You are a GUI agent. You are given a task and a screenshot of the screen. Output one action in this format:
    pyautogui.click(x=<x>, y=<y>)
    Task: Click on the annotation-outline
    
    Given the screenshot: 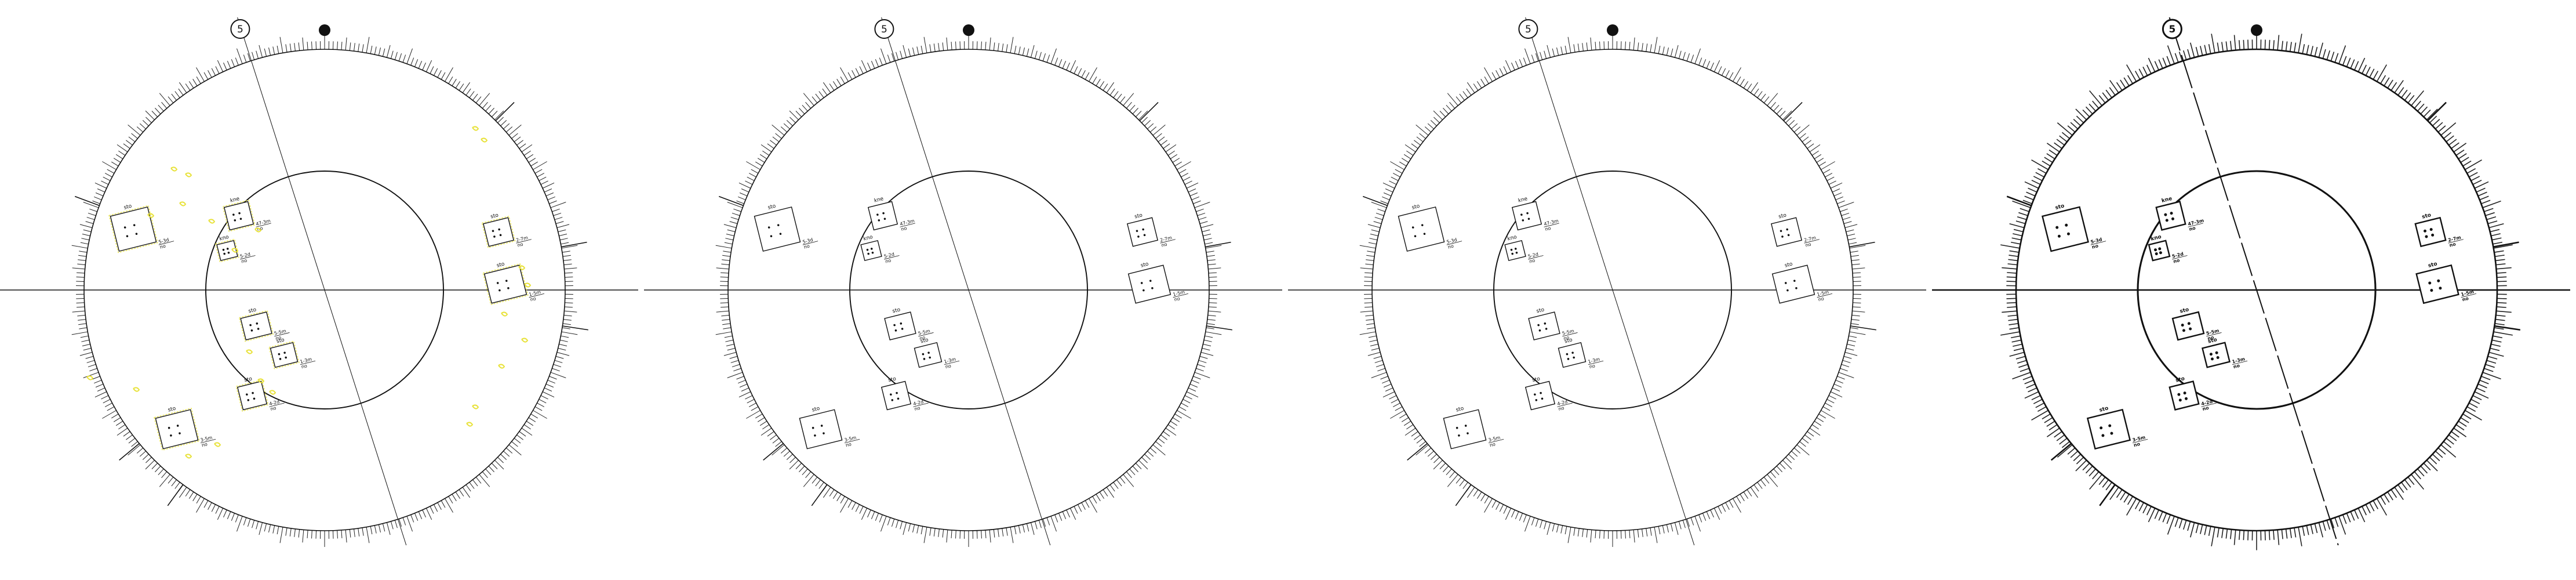 What is the action you would take?
    pyautogui.click(x=252, y=395)
    